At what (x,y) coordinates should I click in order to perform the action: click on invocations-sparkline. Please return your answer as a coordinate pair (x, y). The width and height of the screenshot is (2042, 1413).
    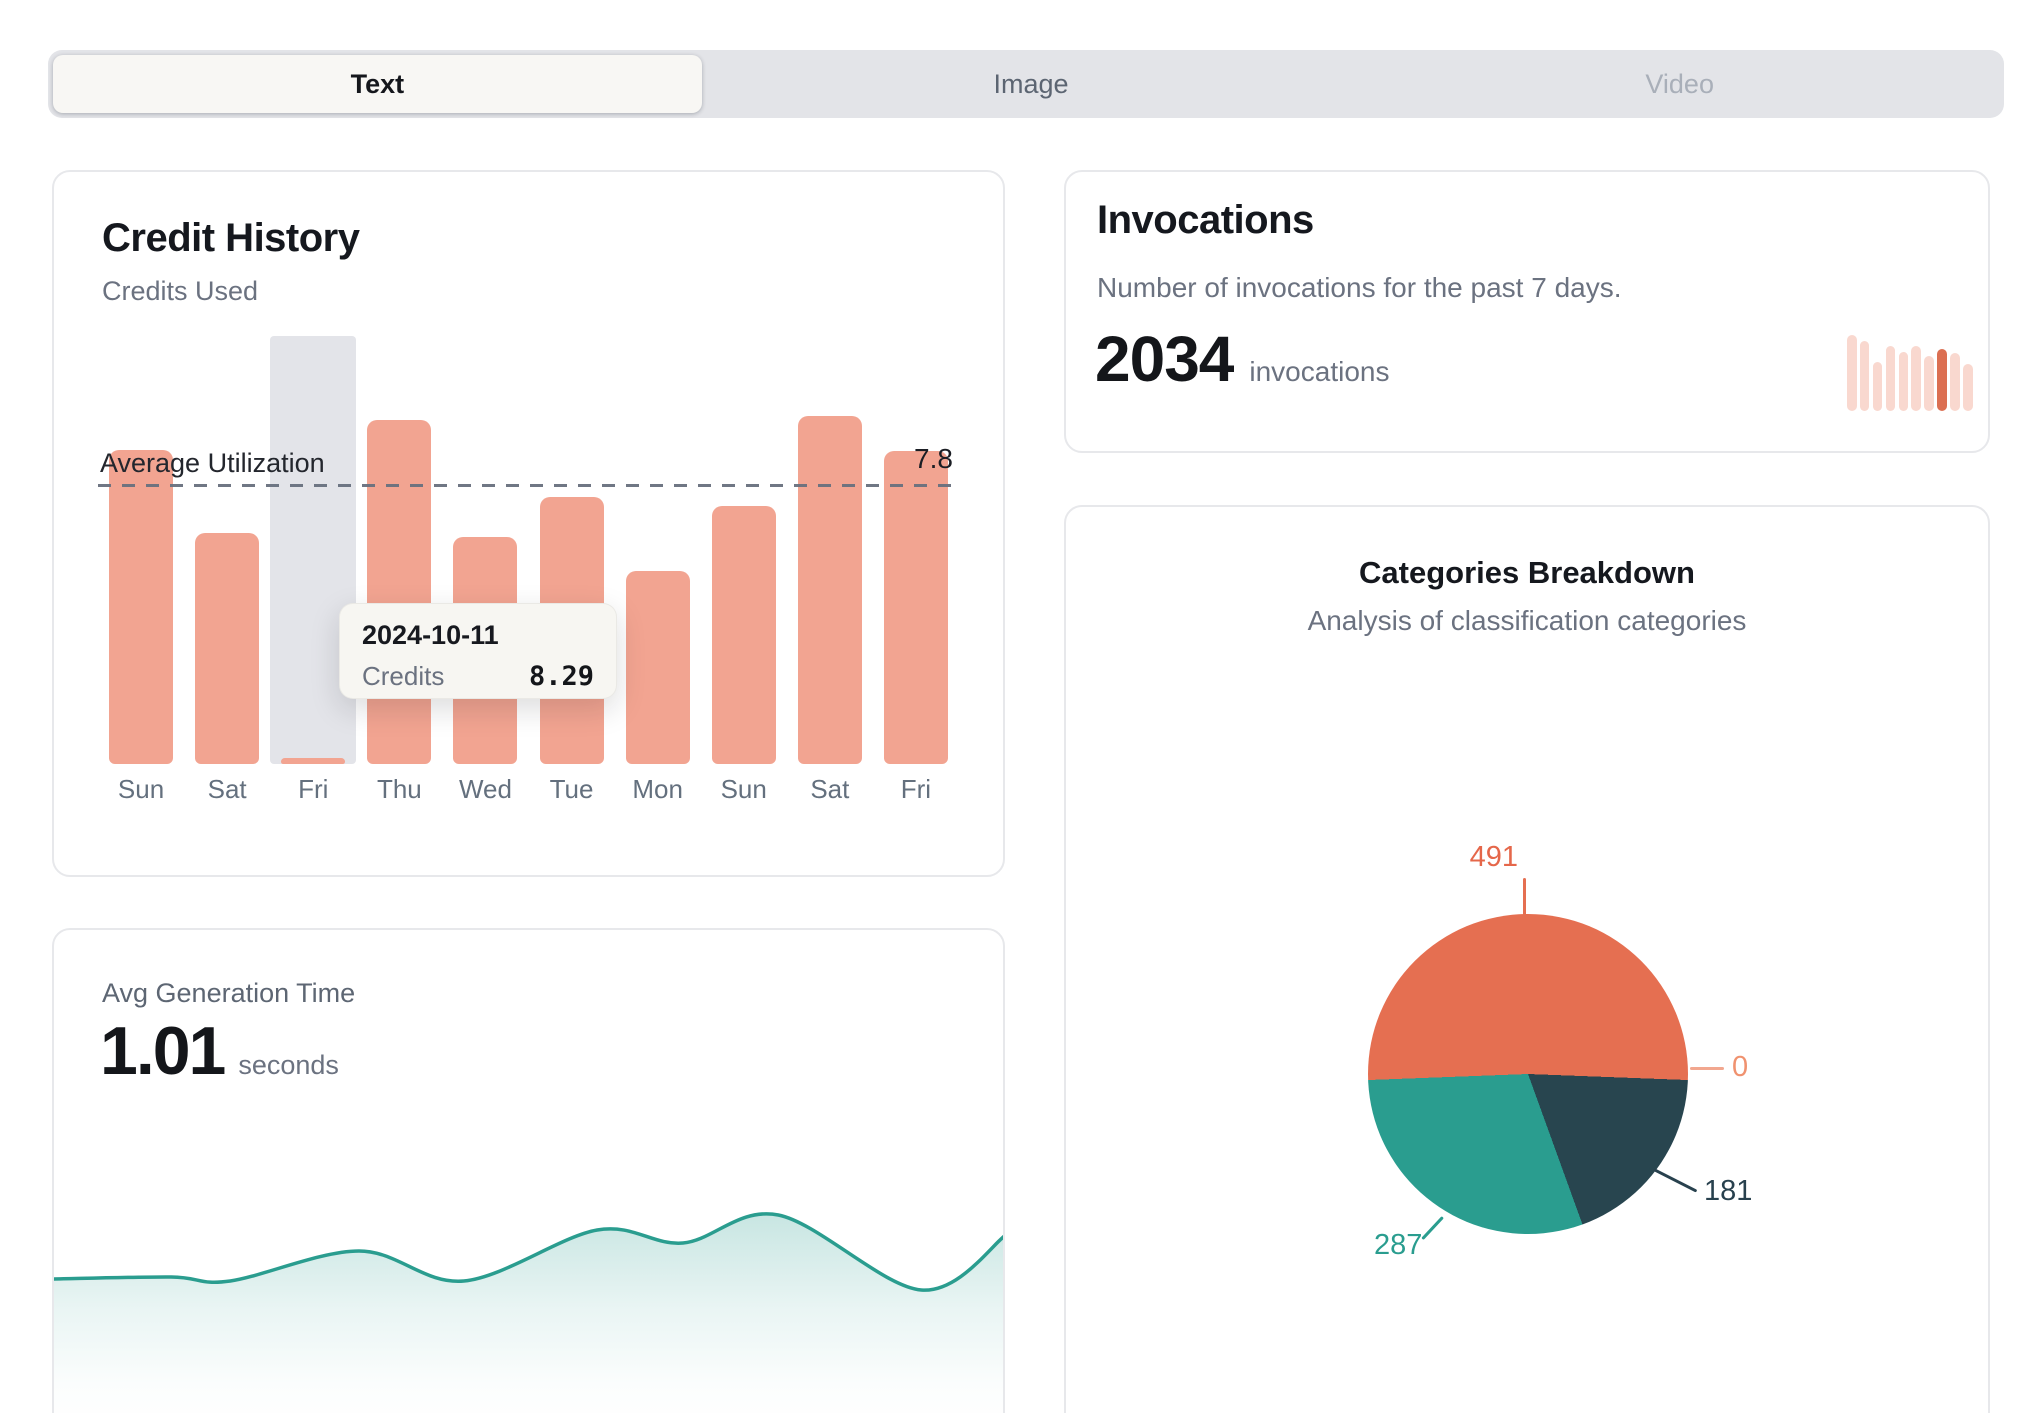
    Looking at the image, I should click on (1917, 369).